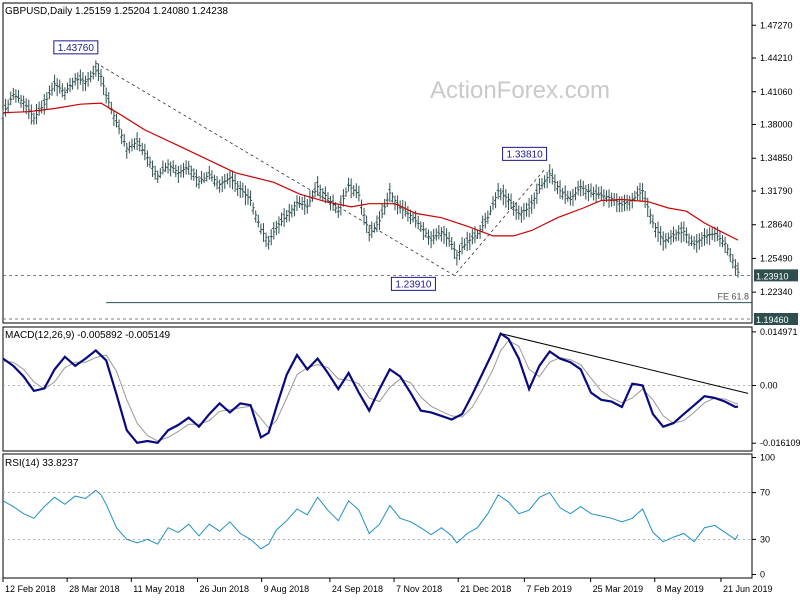  What do you see at coordinates (765, 539) in the screenshot?
I see `rsi-y-label: 30` at bounding box center [765, 539].